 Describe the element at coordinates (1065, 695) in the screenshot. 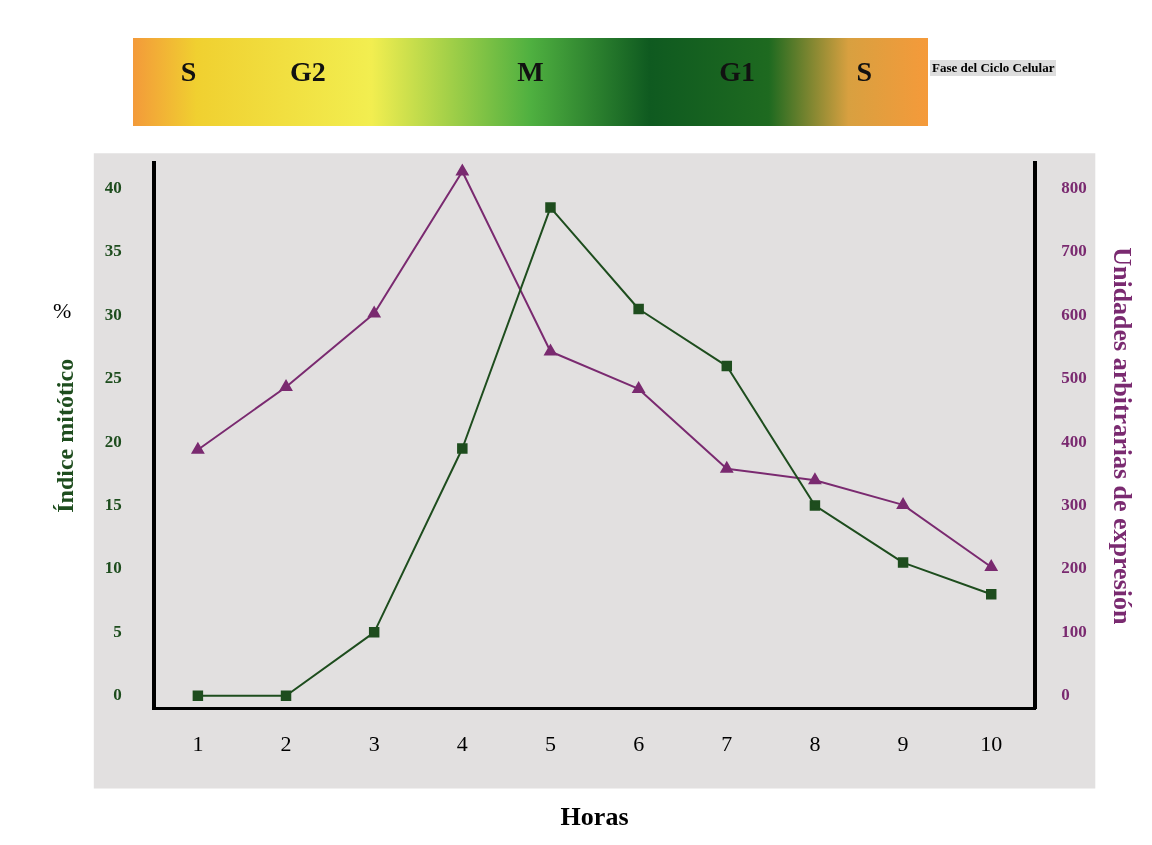

I see `y2-tick-label: 0` at that location.